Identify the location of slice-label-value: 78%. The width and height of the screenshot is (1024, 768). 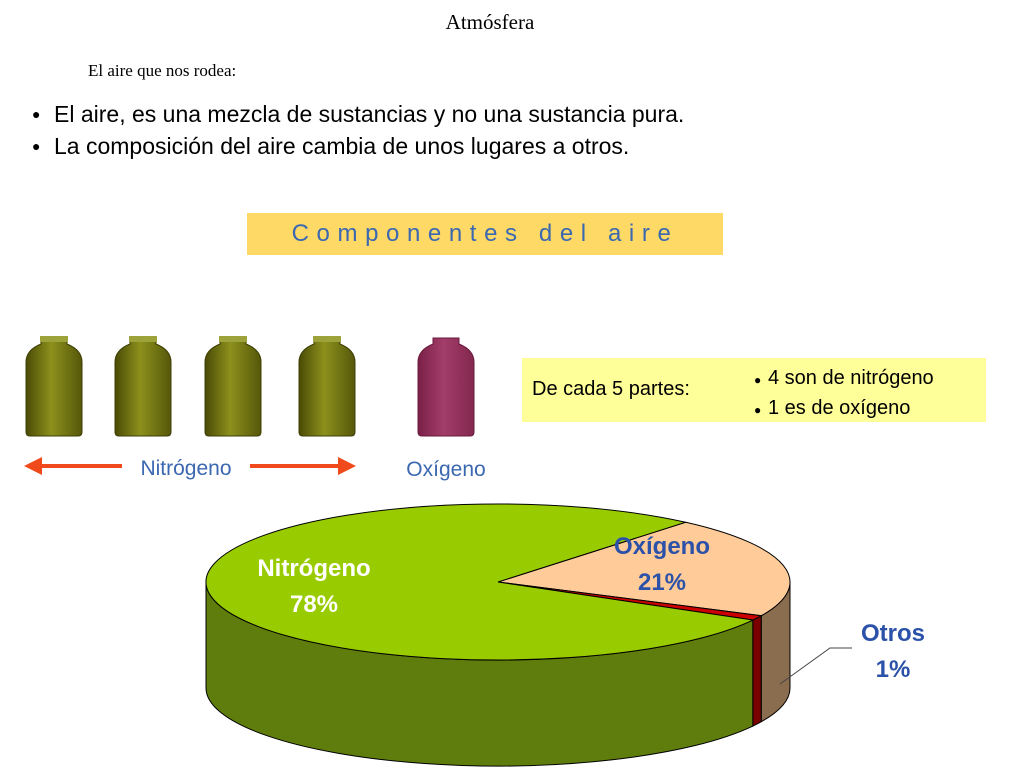
(314, 604).